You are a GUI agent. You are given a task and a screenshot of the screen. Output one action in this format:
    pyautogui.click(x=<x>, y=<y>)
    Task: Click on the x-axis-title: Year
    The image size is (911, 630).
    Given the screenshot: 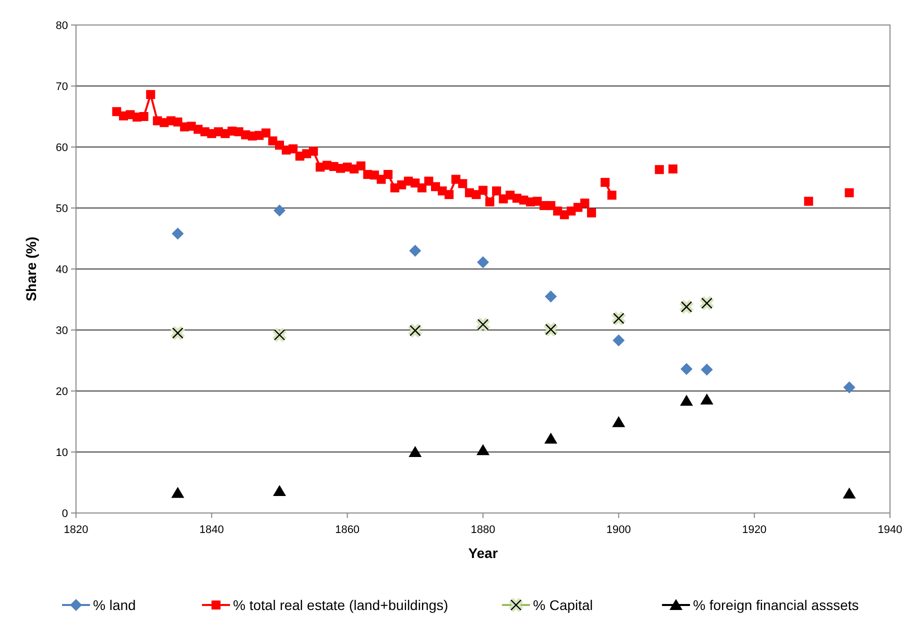 What is the action you would take?
    pyautogui.click(x=483, y=553)
    